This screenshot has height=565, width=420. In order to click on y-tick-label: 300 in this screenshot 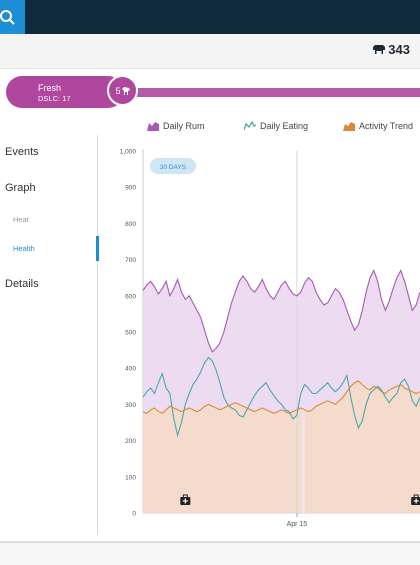, I will do `click(130, 405)`.